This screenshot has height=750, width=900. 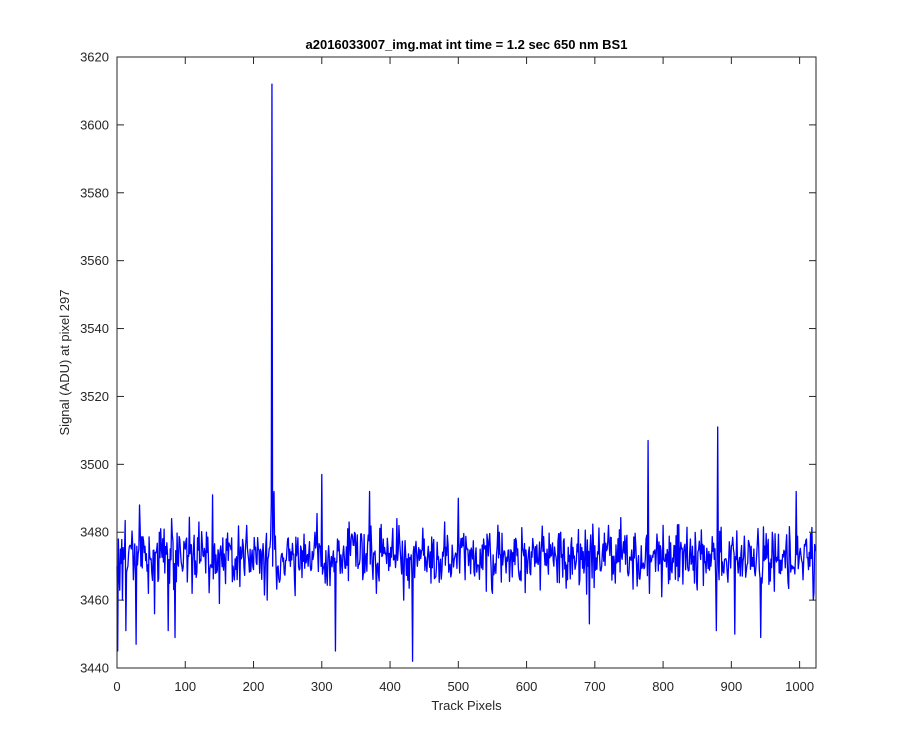 What do you see at coordinates (94, 464) in the screenshot?
I see `y-tick-label: 3500` at bounding box center [94, 464].